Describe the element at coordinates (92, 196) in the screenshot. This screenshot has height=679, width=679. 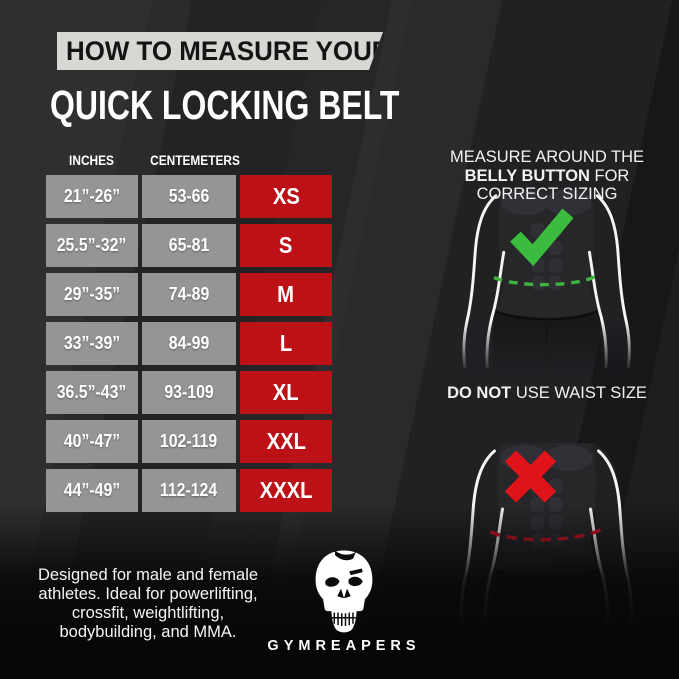
I see `inches-cell: 21”-26”` at that location.